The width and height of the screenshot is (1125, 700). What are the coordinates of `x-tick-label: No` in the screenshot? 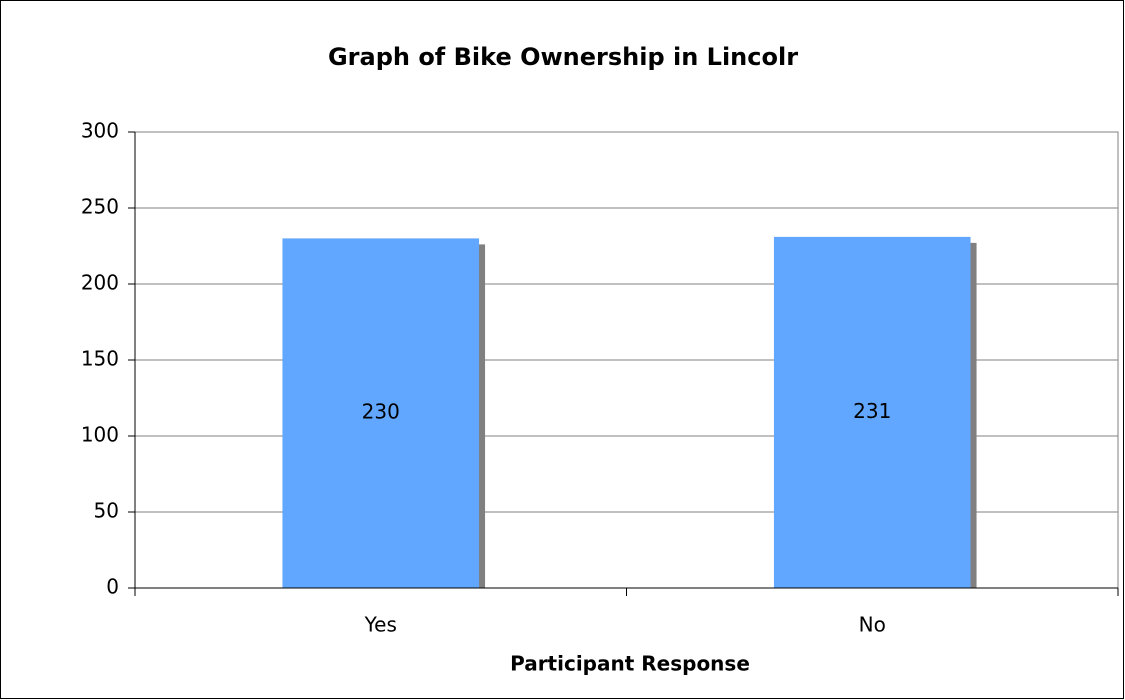 It's located at (872, 625).